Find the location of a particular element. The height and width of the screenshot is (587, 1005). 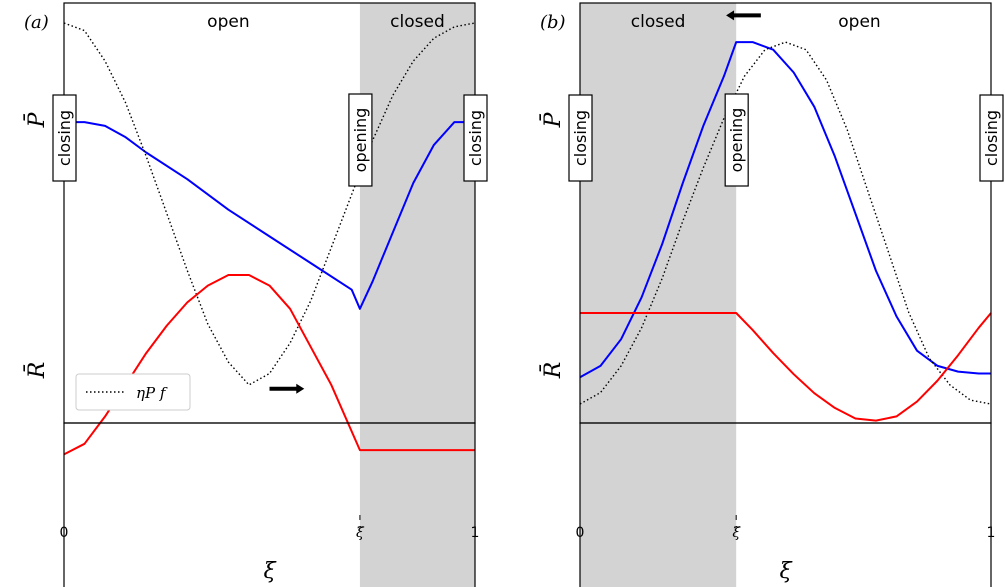

panel-label: (b) is located at coordinates (553, 22).